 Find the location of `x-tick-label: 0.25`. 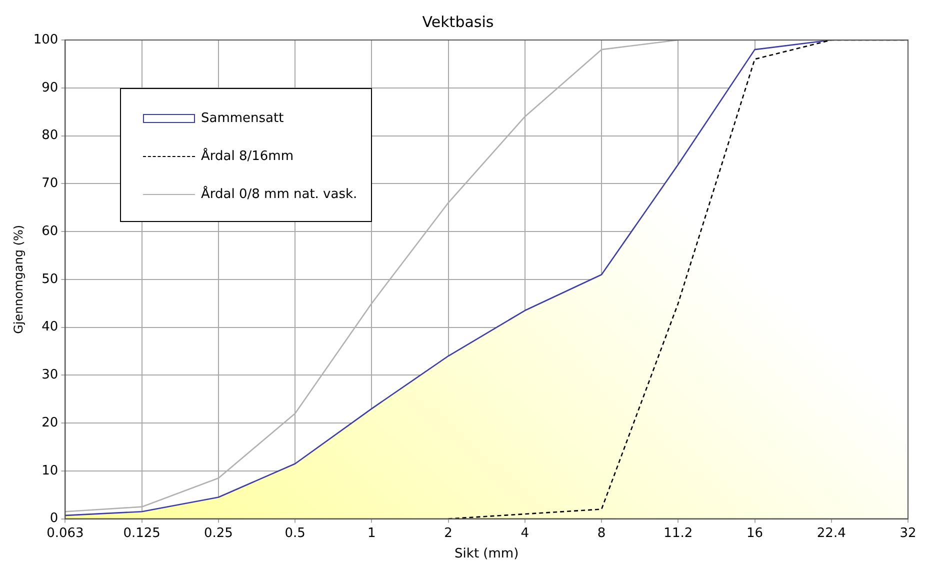

x-tick-label: 0.25 is located at coordinates (218, 533).